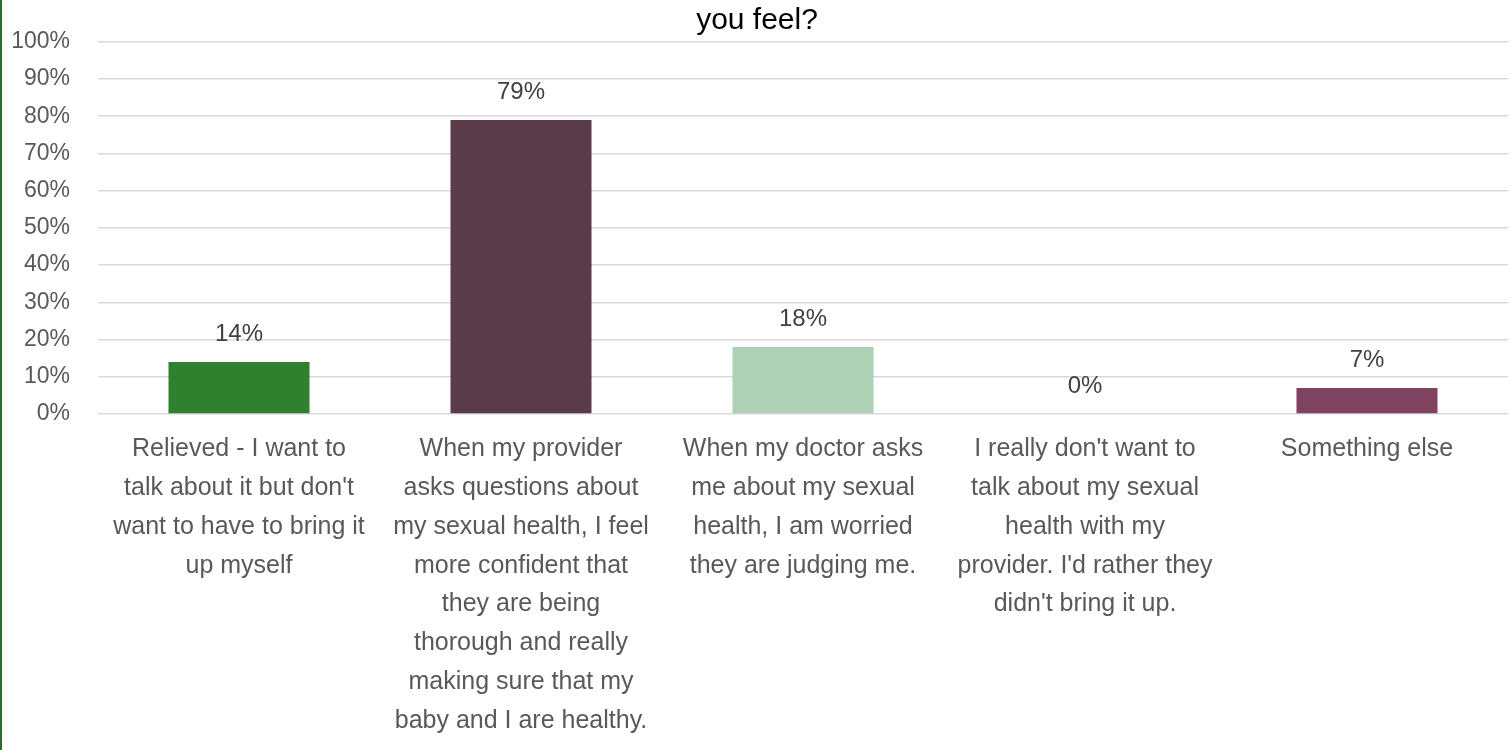  Describe the element at coordinates (40, 40) in the screenshot. I see `y-tick-label: 100%` at that location.